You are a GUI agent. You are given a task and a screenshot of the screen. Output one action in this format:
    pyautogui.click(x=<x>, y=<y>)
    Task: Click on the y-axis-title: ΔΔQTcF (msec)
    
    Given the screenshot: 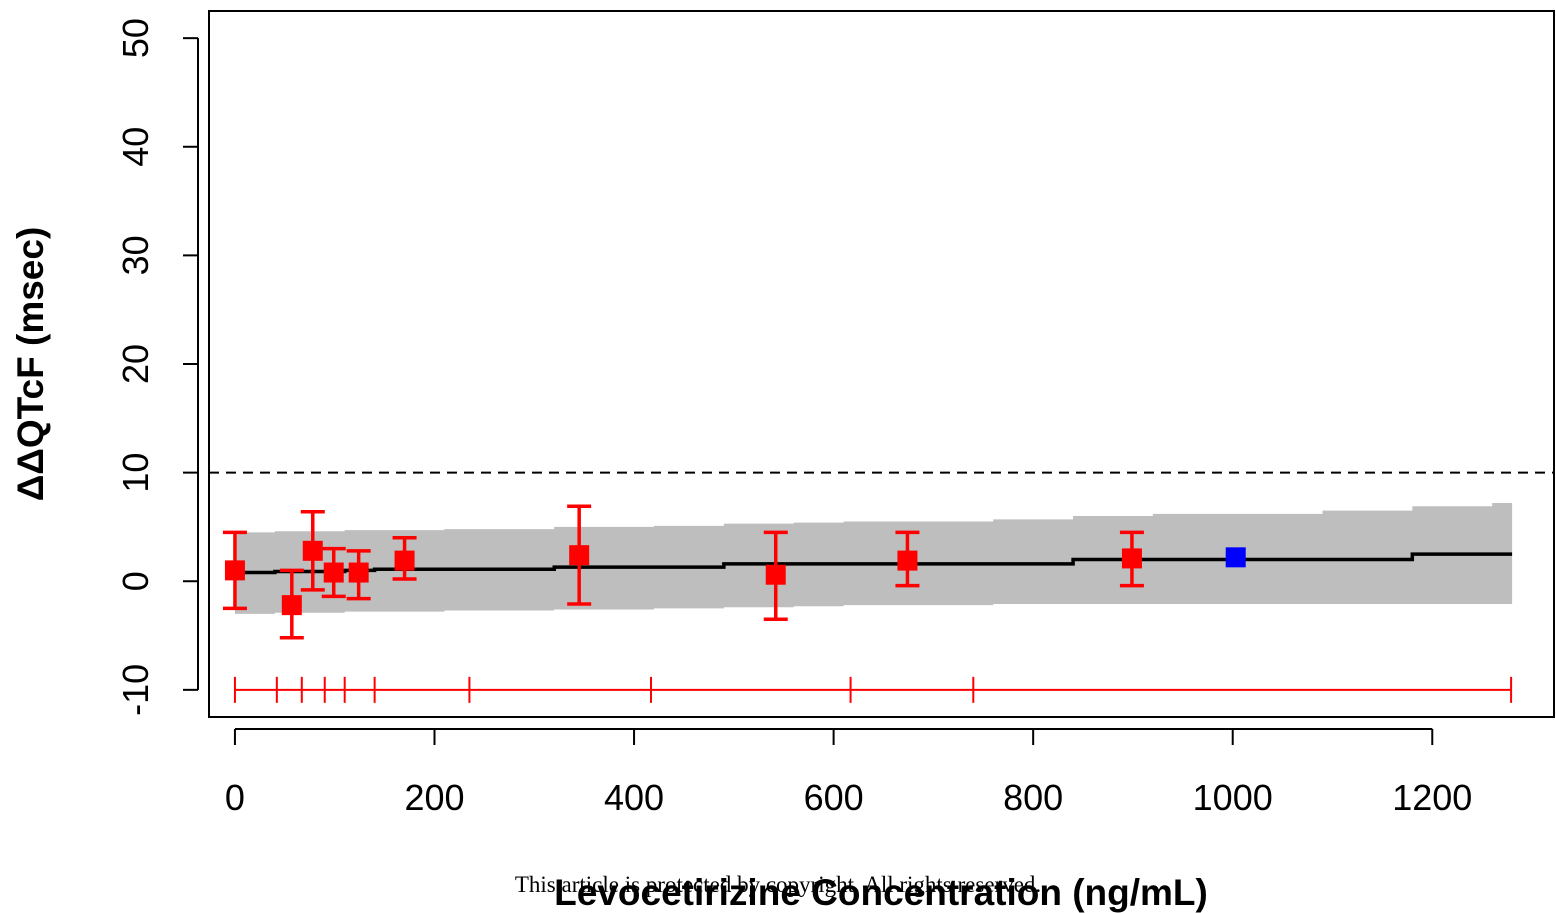 What is the action you would take?
    pyautogui.click(x=30, y=364)
    